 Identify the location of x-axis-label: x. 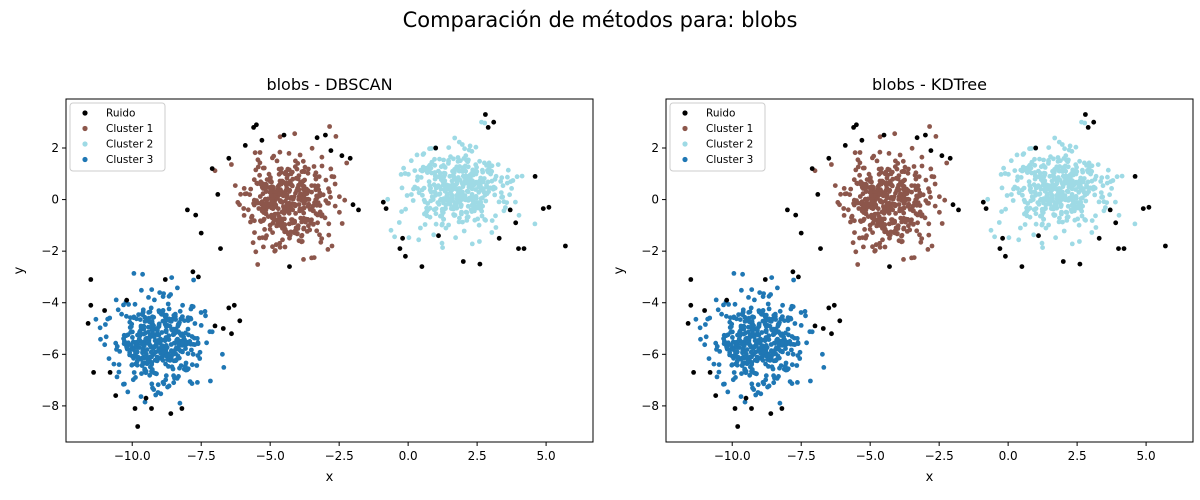
(330, 477).